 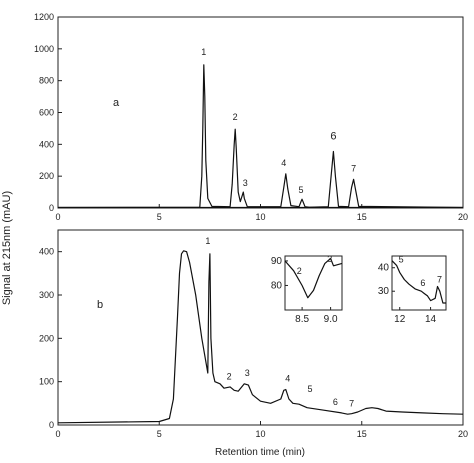 I want to click on inset-peak-label: 7, so click(x=439, y=280).